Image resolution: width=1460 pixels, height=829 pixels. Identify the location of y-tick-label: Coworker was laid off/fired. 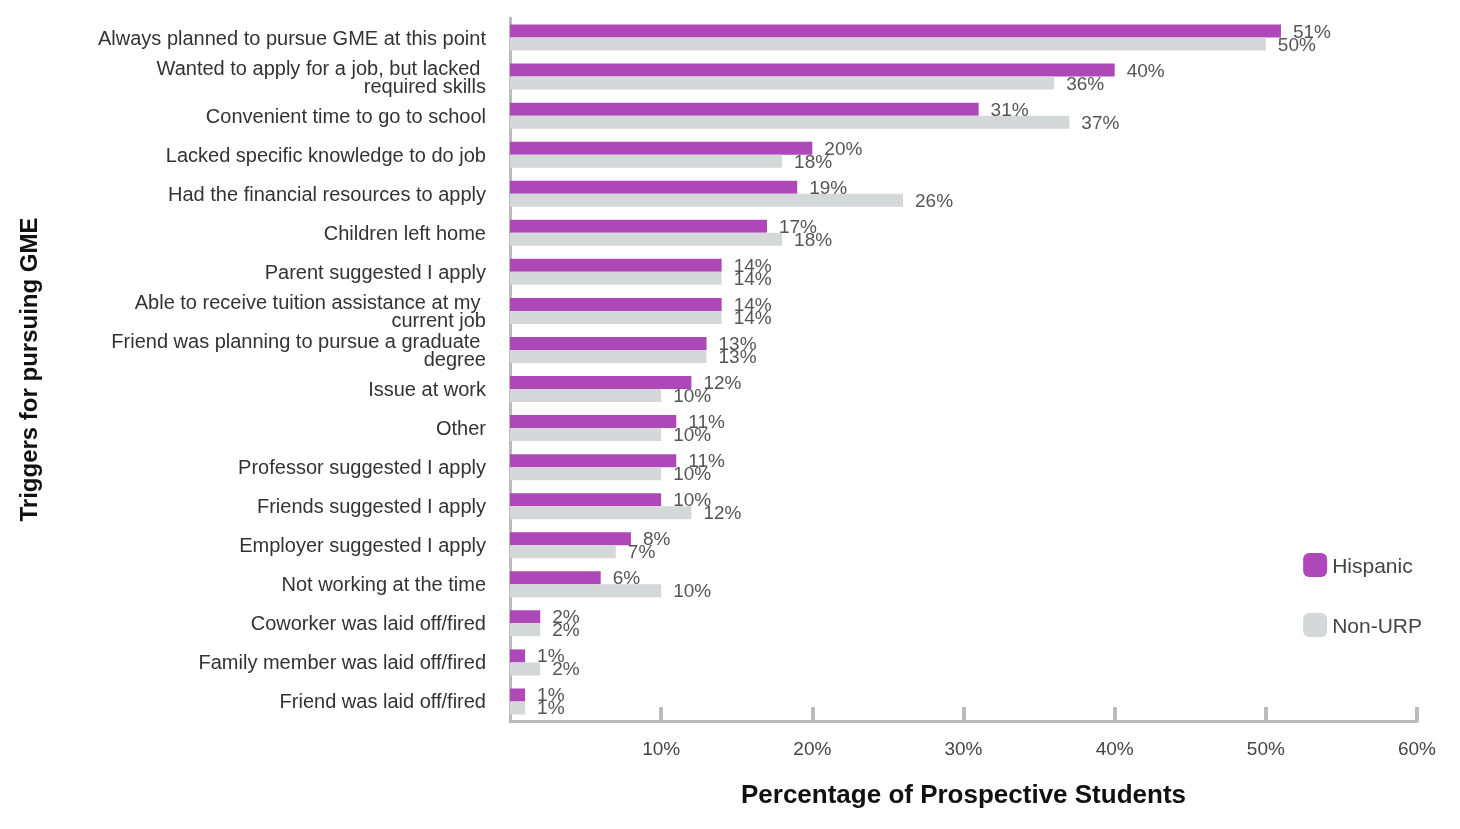
(368, 623).